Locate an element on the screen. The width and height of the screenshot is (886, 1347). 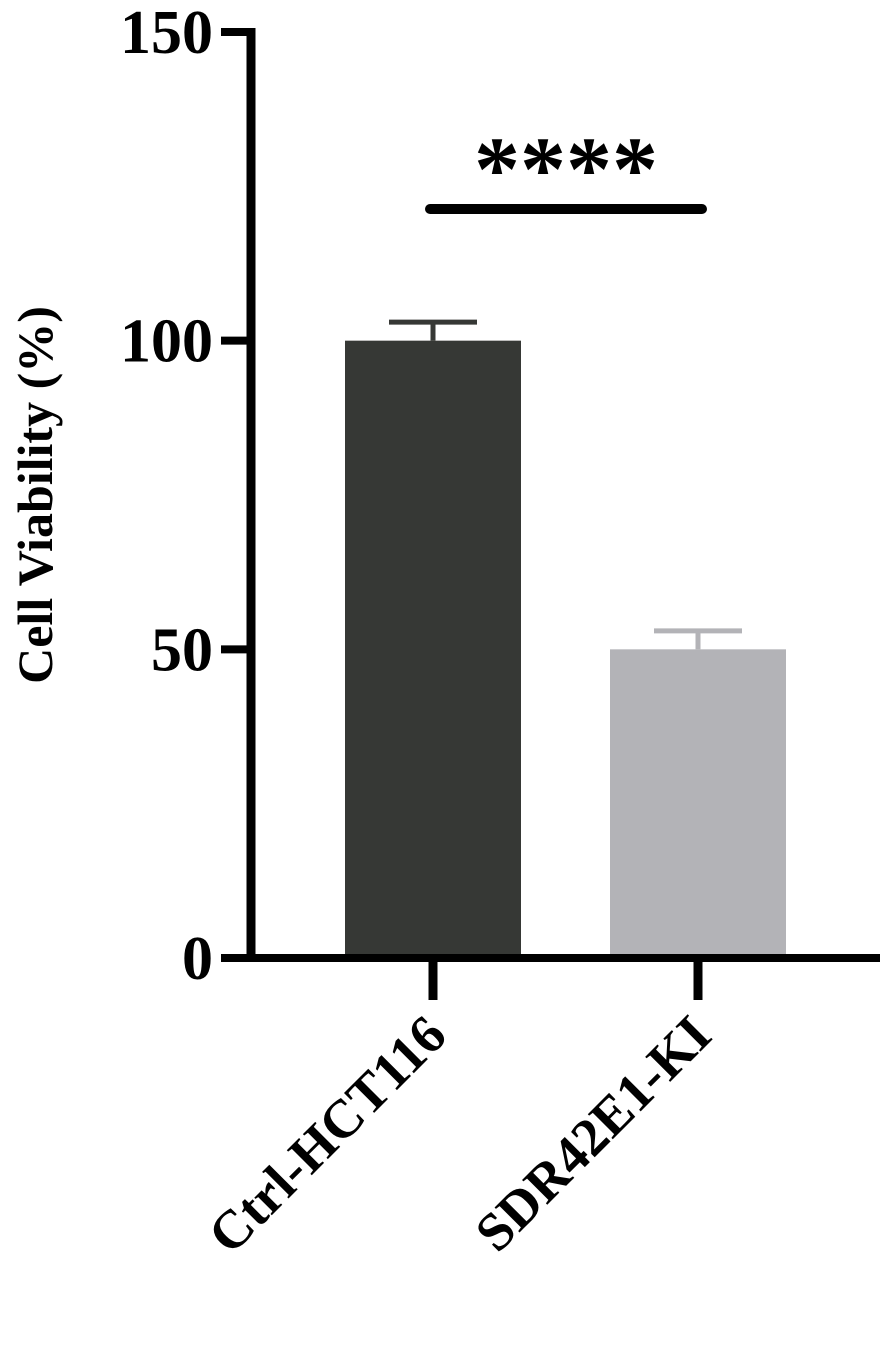
error-bars is located at coordinates (565, 484).